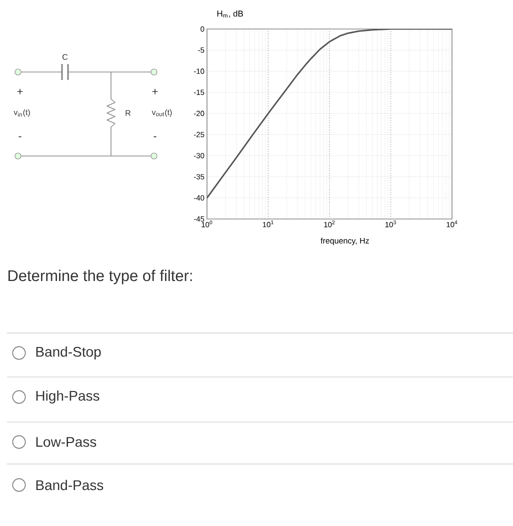 The image size is (513, 526). What do you see at coordinates (100, 277) in the screenshot?
I see `text: Determine the type of filter:` at bounding box center [100, 277].